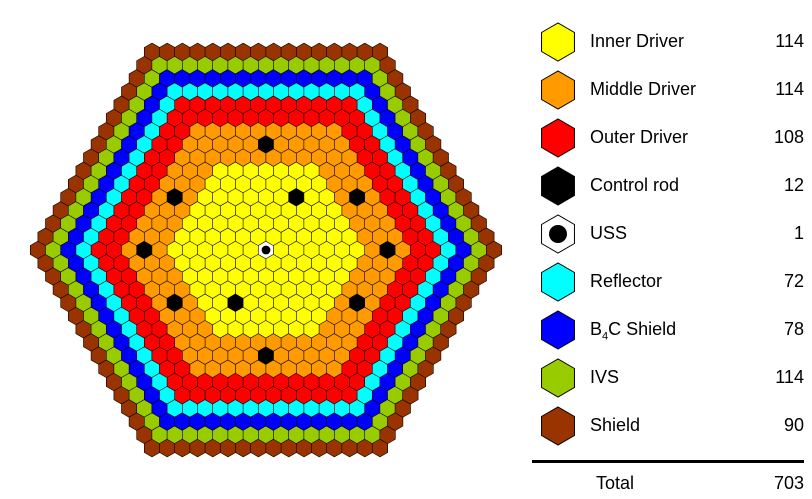  Describe the element at coordinates (633, 331) in the screenshot. I see `legend-label: B4C Shield` at that location.